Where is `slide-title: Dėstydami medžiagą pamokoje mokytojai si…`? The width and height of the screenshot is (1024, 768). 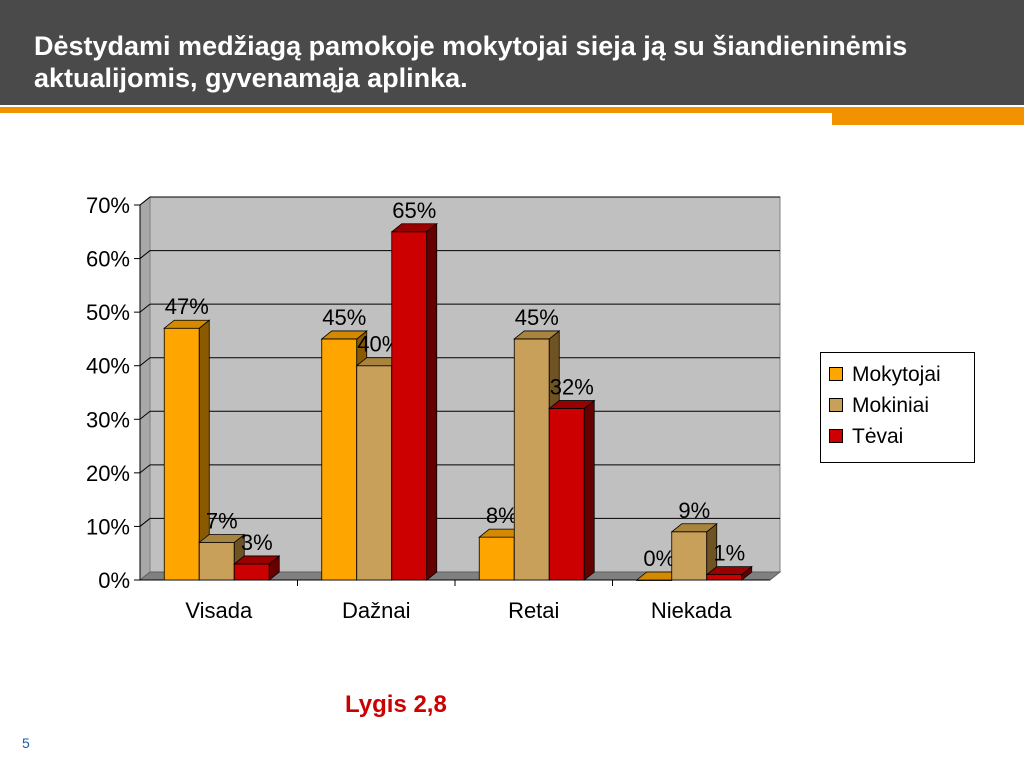
slide-title: Dėstydami medžiagą pamokoje mokytojai si… is located at coordinates (471, 62).